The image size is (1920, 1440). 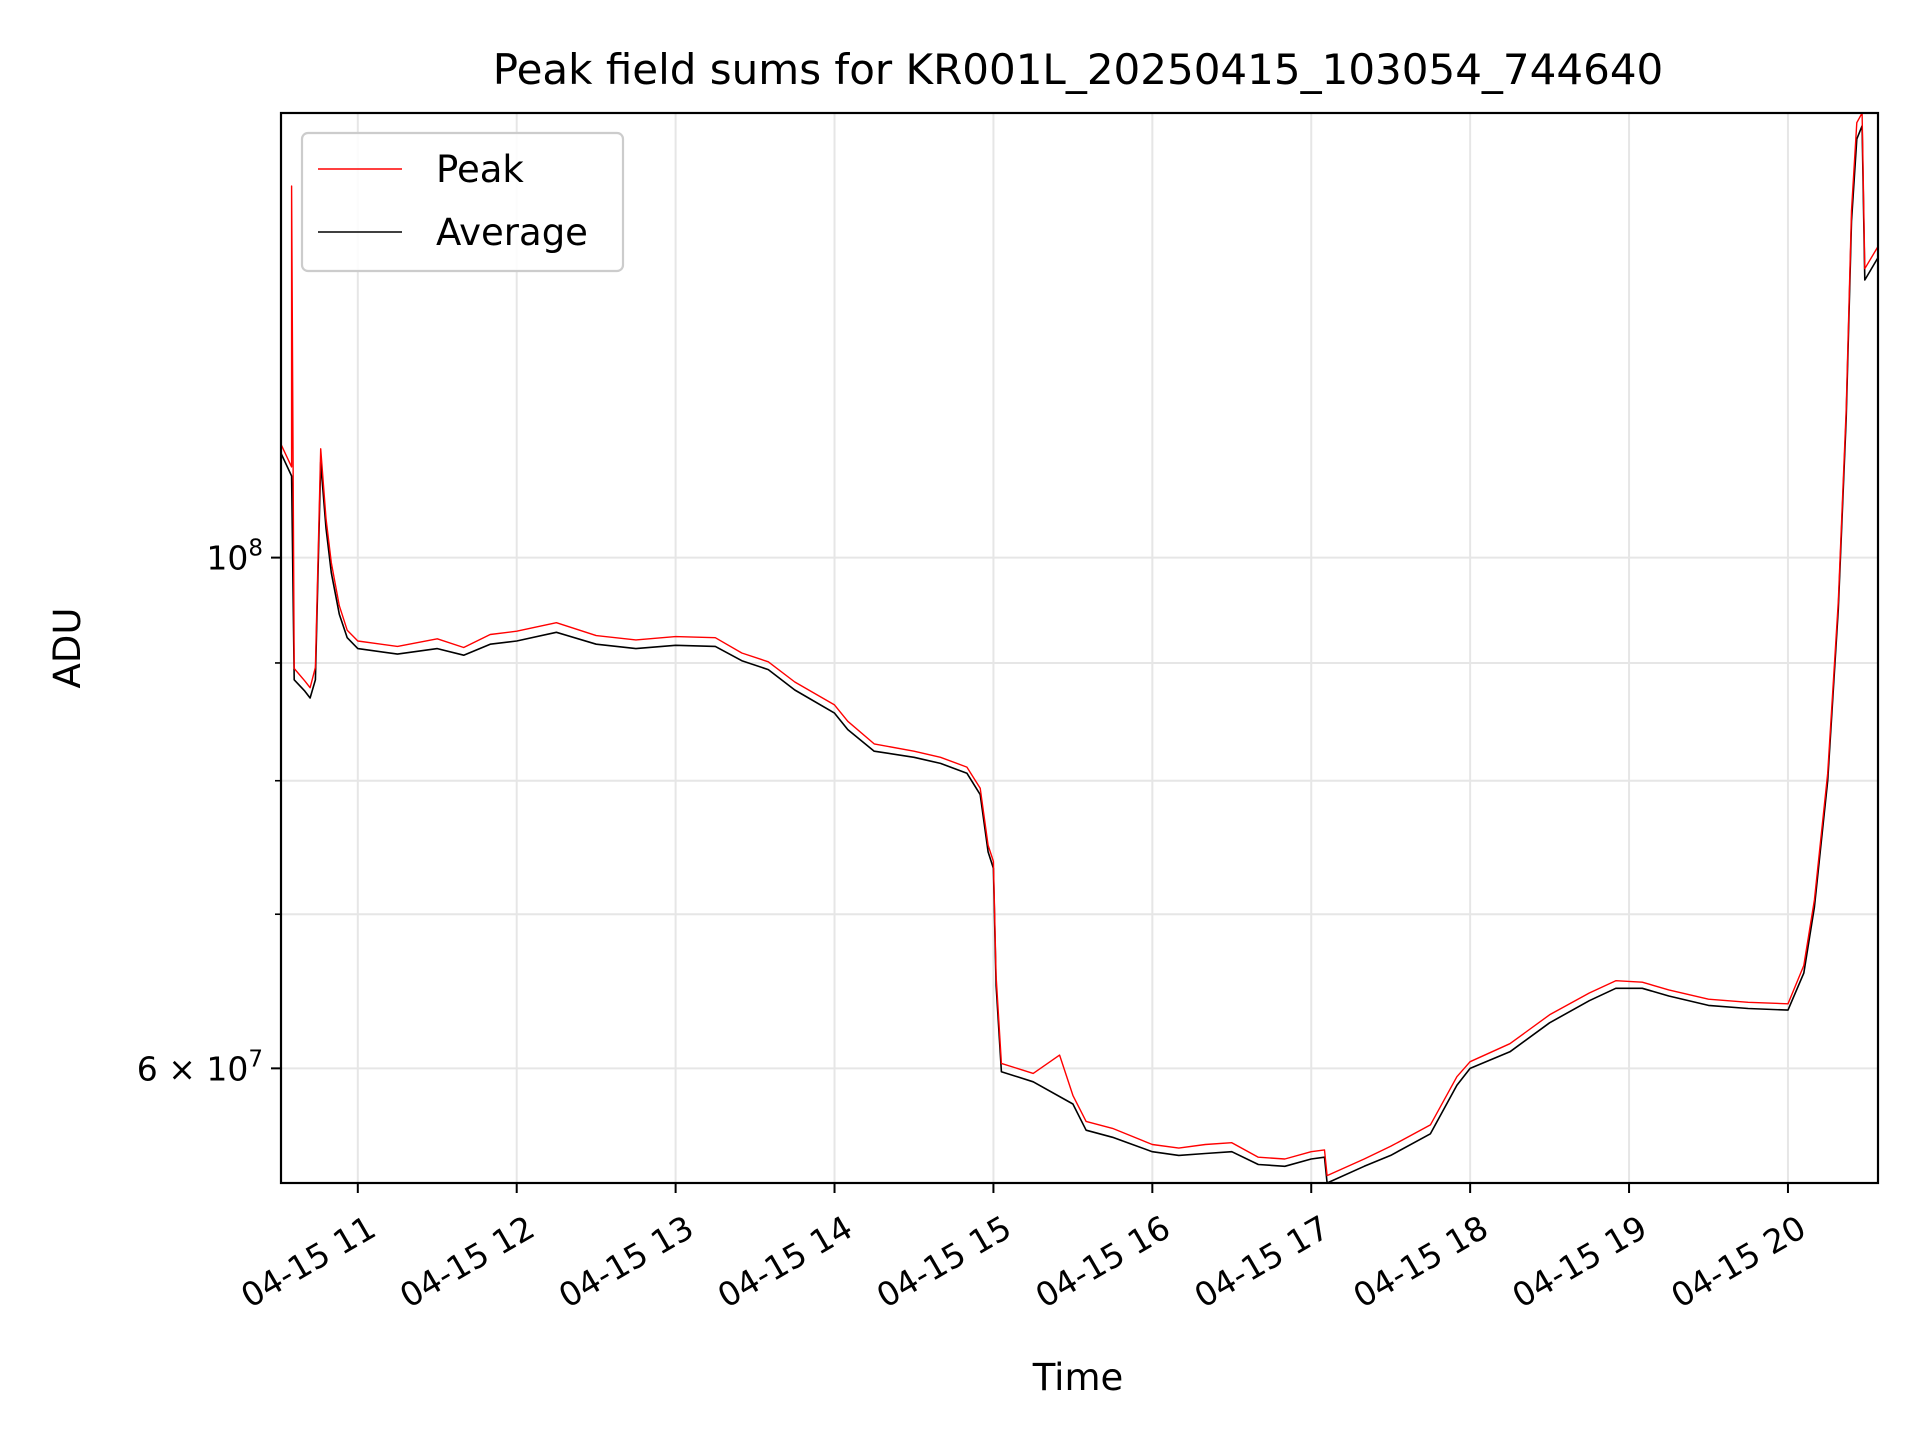 I want to click on legend: Peak Average, so click(x=462, y=202).